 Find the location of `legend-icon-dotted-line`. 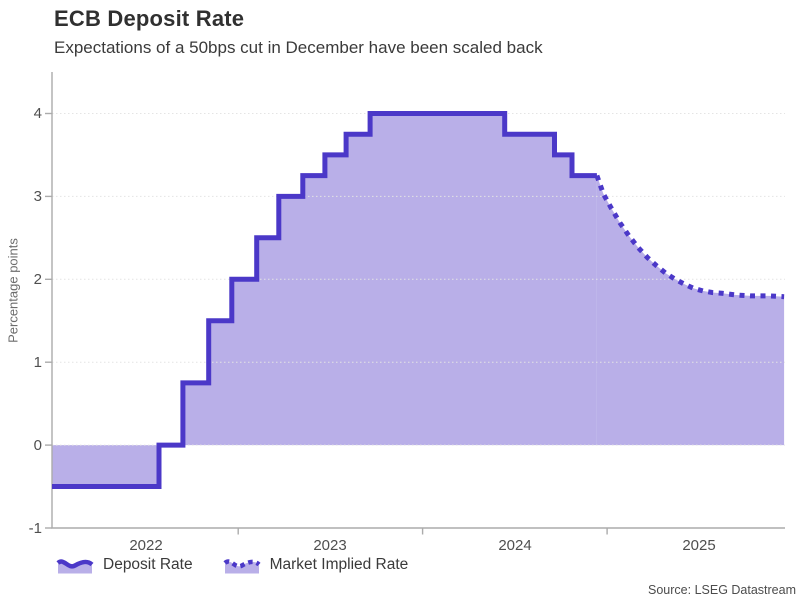

legend-icon-dotted-line is located at coordinates (242, 564).